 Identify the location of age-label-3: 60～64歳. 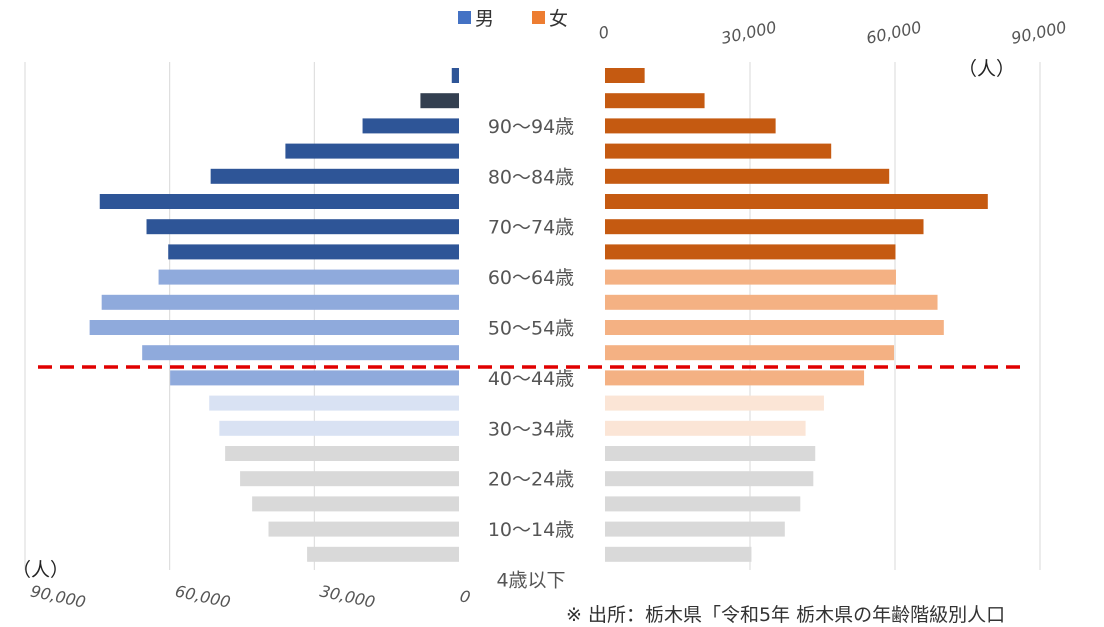
(531, 278).